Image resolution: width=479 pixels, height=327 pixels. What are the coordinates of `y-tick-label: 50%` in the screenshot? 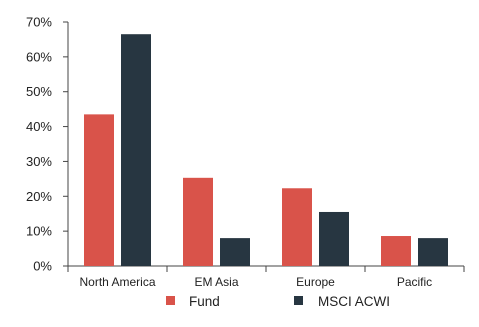 It's located at (39, 91).